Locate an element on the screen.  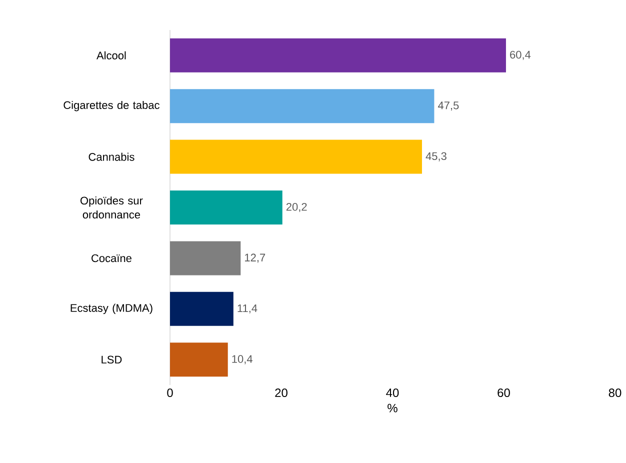
data-label: 47,5 is located at coordinates (448, 106).